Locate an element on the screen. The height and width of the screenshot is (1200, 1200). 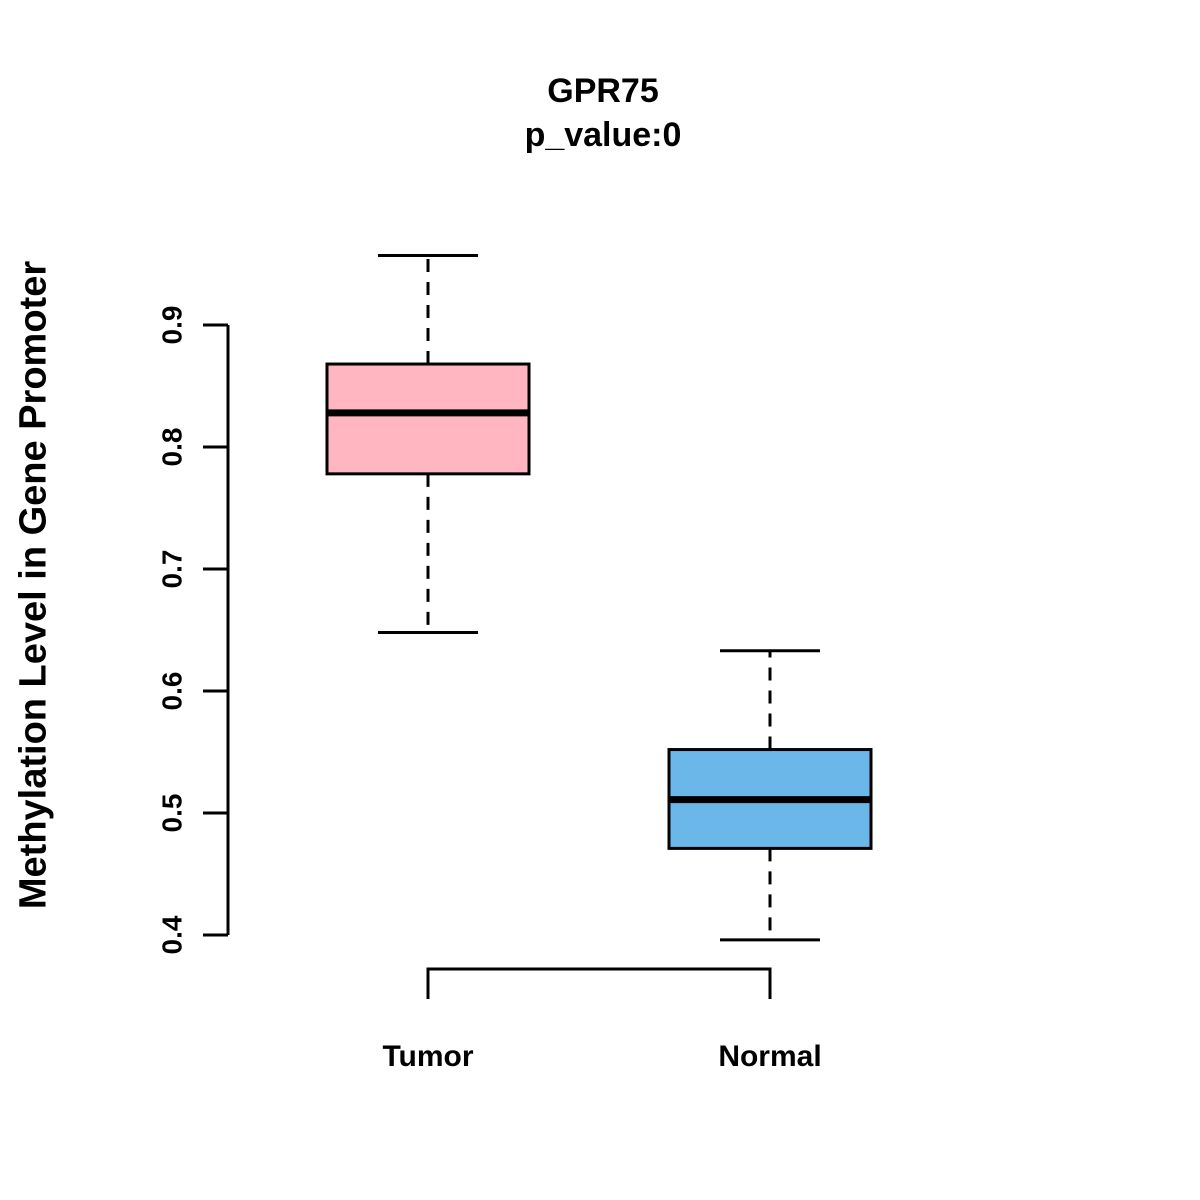
y-tick-label: 0.7 is located at coordinates (172, 569).